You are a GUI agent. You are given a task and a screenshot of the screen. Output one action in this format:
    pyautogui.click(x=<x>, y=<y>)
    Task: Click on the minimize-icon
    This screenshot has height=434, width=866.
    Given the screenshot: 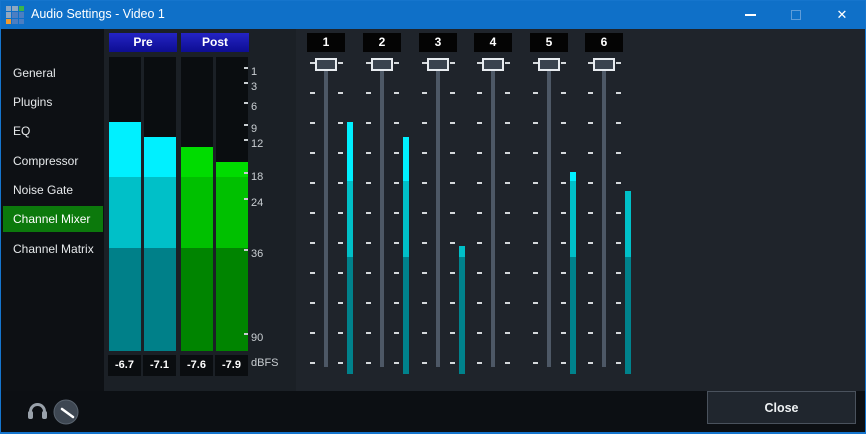 What is the action you would take?
    pyautogui.click(x=750, y=15)
    